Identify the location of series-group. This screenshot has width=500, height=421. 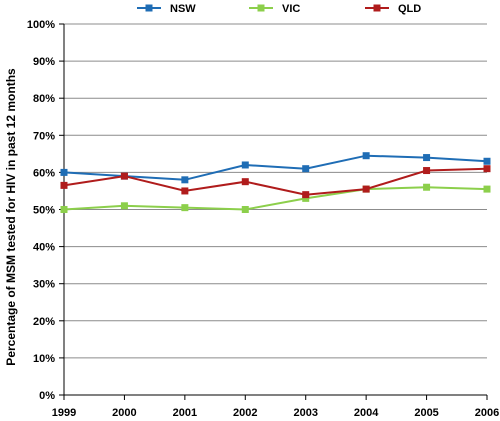
(275, 182).